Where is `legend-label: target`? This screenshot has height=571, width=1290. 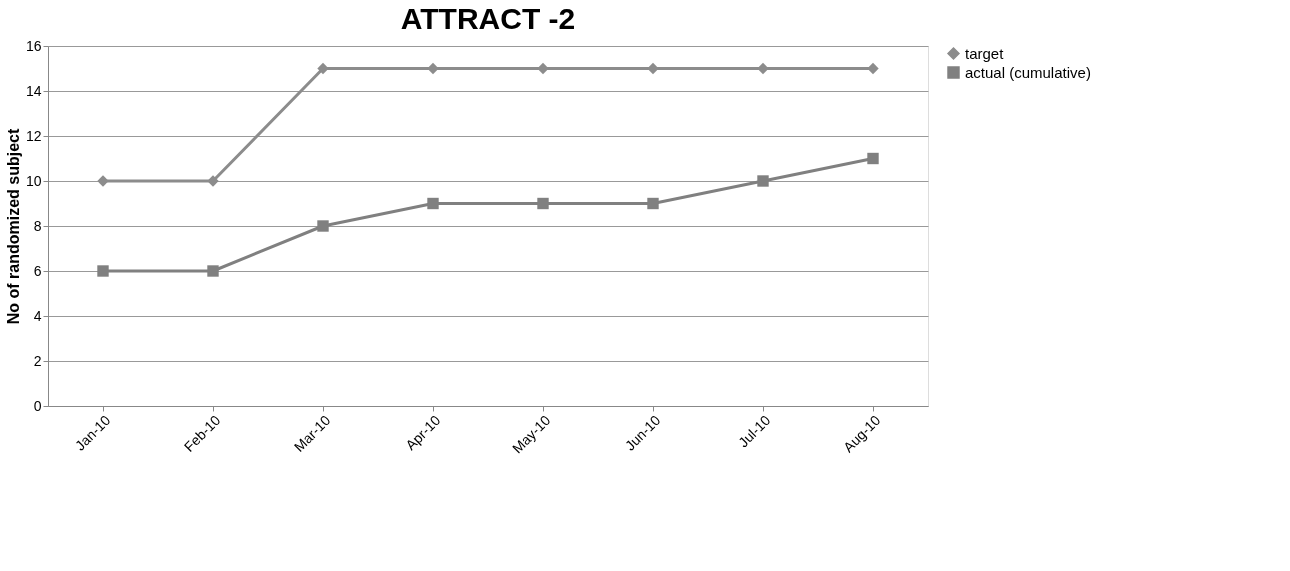 legend-label: target is located at coordinates (985, 53).